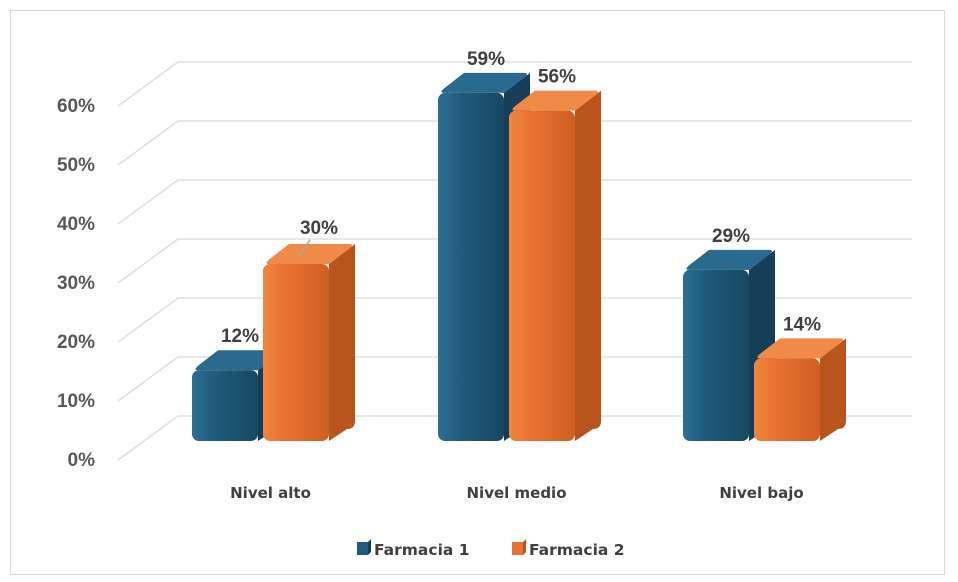  What do you see at coordinates (577, 550) in the screenshot?
I see `legend-label: Farmacia 2` at bounding box center [577, 550].